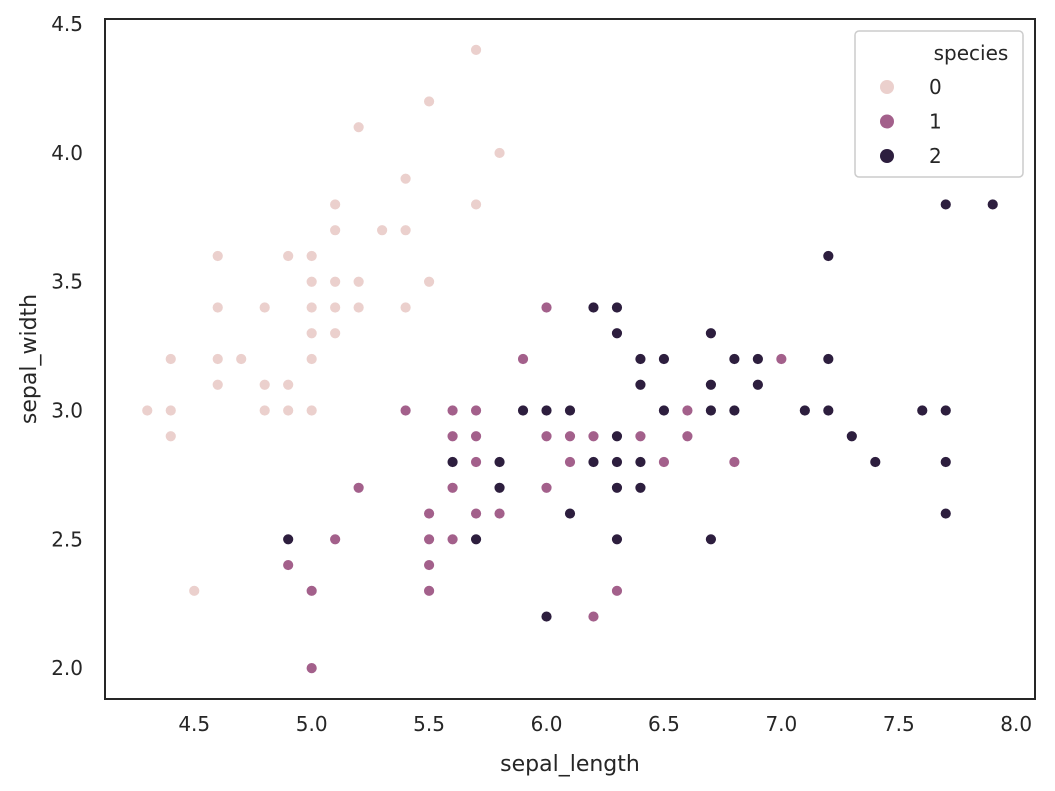 The height and width of the screenshot is (791, 1055). Describe the element at coordinates (935, 122) in the screenshot. I see `legend-label-1: 1` at that location.